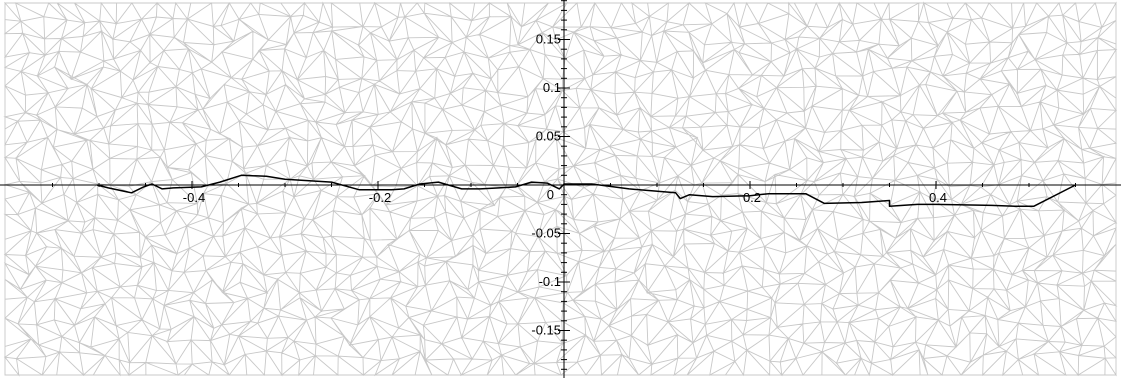 This screenshot has width=1121, height=378. I want to click on series-group, so click(586, 191).